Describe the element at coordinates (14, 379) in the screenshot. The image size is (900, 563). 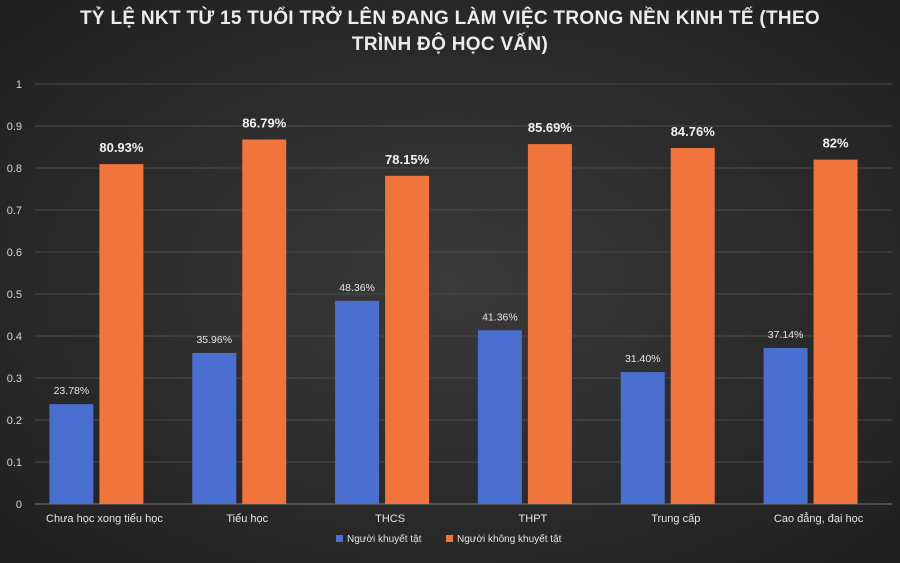
I see `y-tick-label: 0.3` at that location.